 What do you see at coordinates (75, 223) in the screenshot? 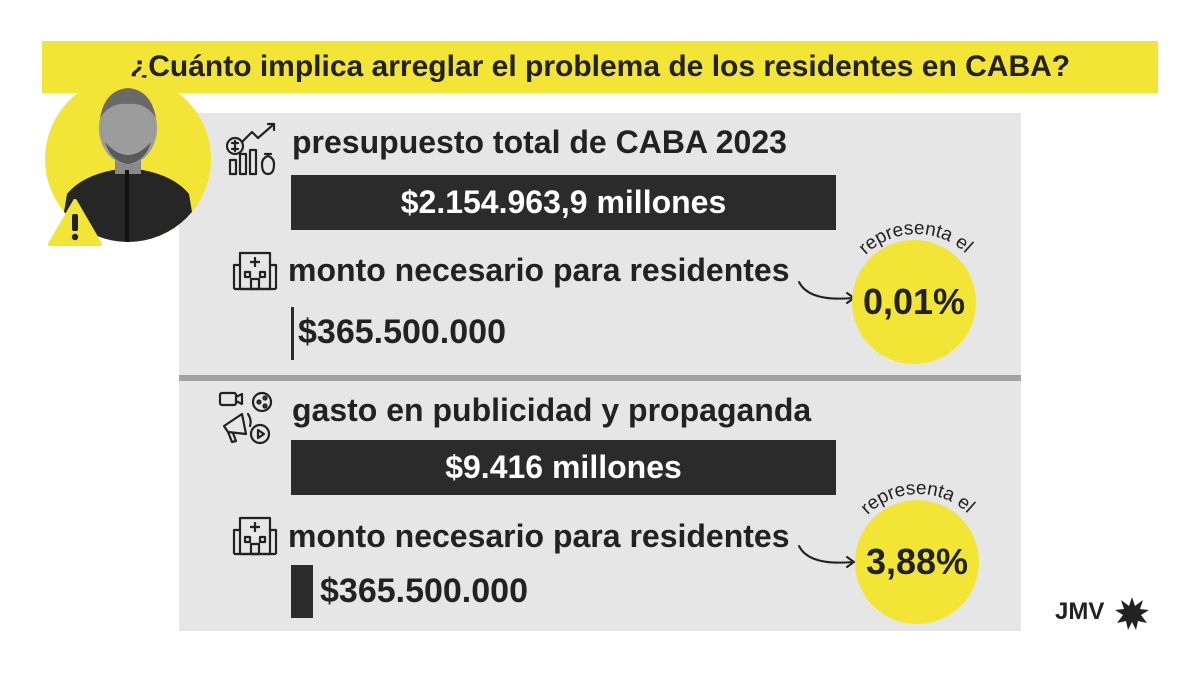
I see `warning-icon` at bounding box center [75, 223].